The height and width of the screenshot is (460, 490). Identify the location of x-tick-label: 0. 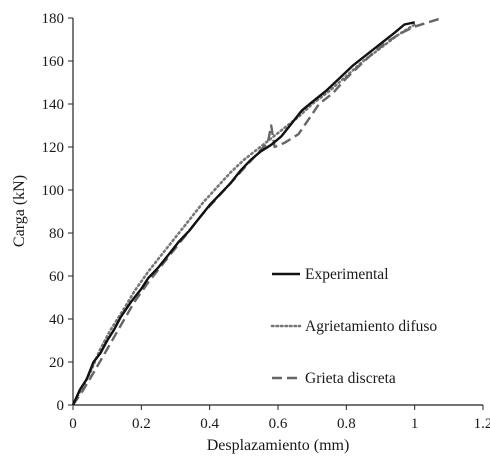
(73, 424).